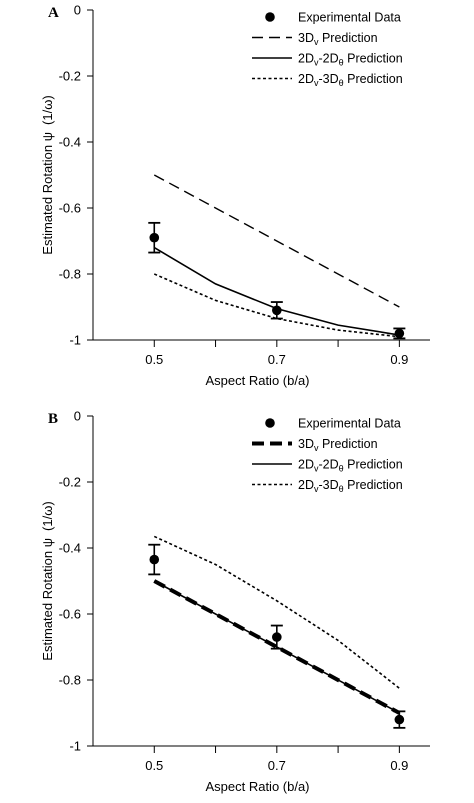  What do you see at coordinates (276, 241) in the screenshot?
I see `series-line-3dv` at bounding box center [276, 241].